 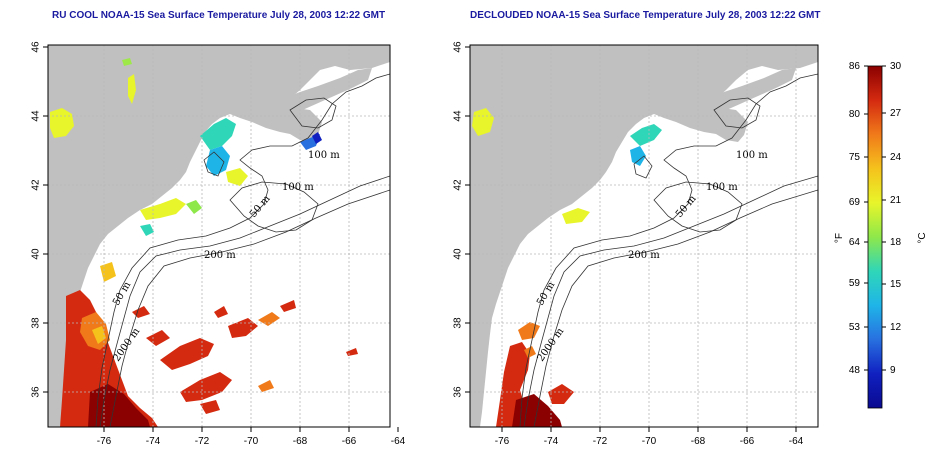 What do you see at coordinates (36, 185) in the screenshot?
I see `left-map-y-tick-label: 42` at bounding box center [36, 185].